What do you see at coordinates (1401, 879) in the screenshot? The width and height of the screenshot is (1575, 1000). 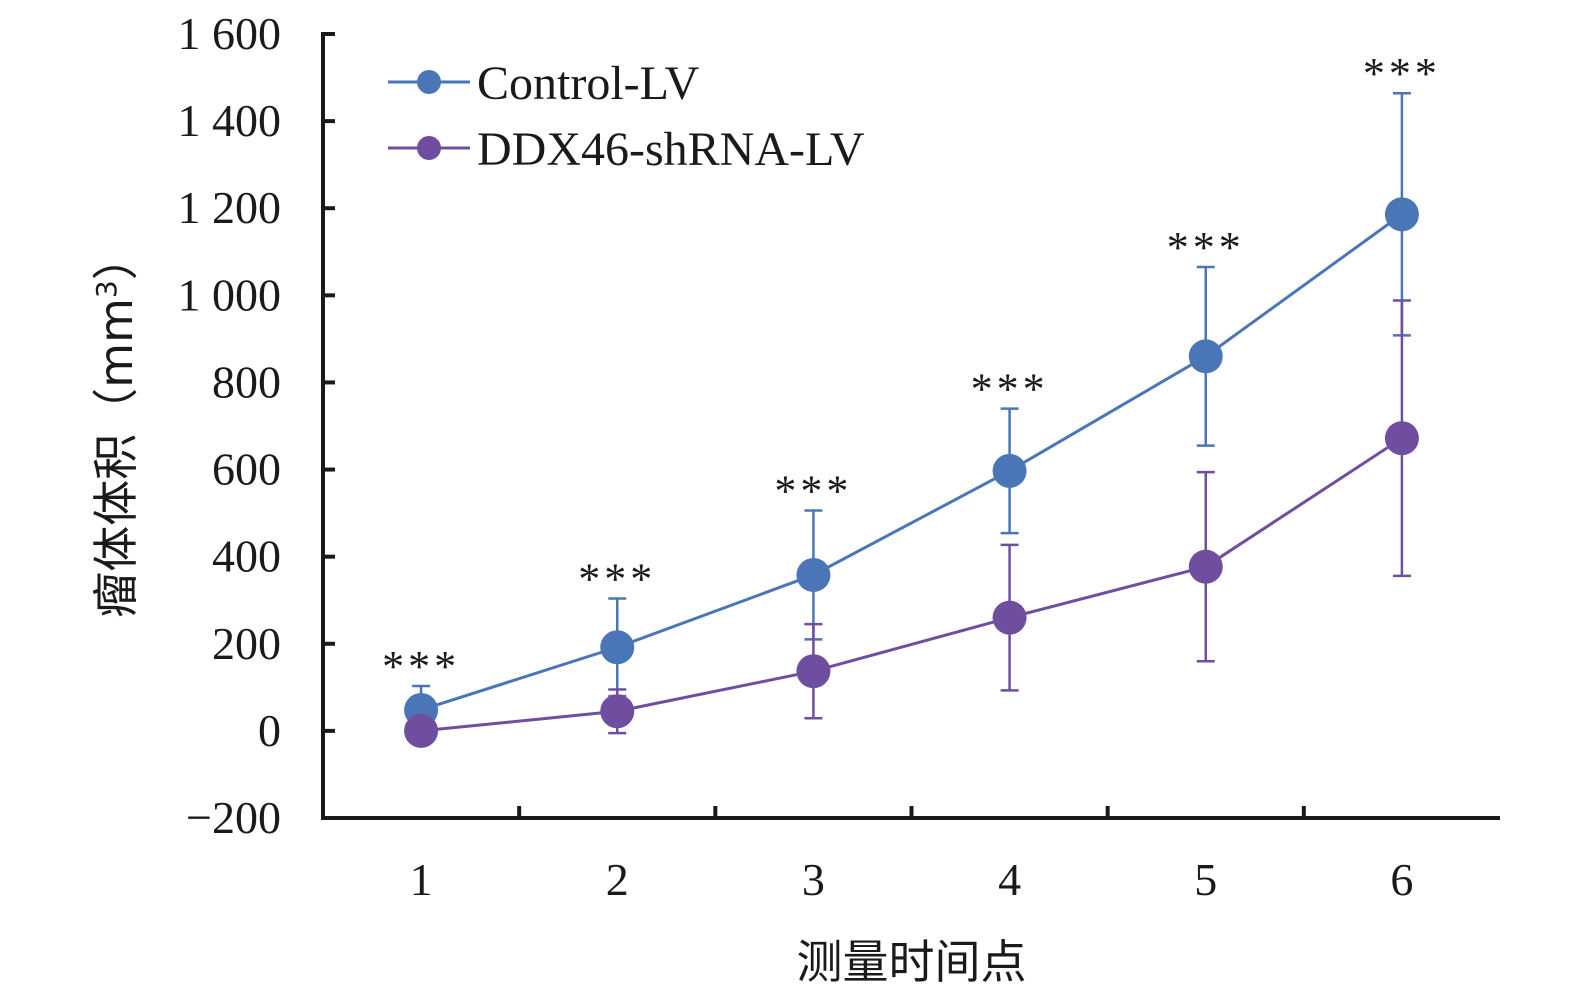 I see `x-tick-label: 6` at bounding box center [1401, 879].